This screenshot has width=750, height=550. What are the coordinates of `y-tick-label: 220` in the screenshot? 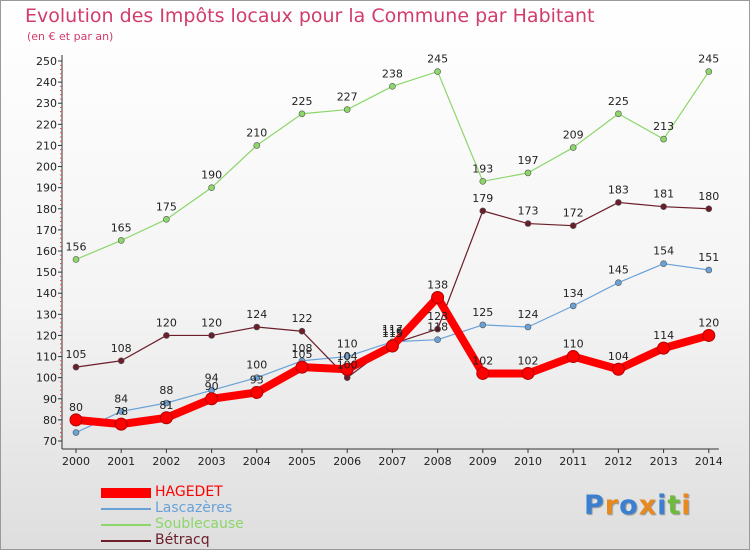 It's located at (46, 124).